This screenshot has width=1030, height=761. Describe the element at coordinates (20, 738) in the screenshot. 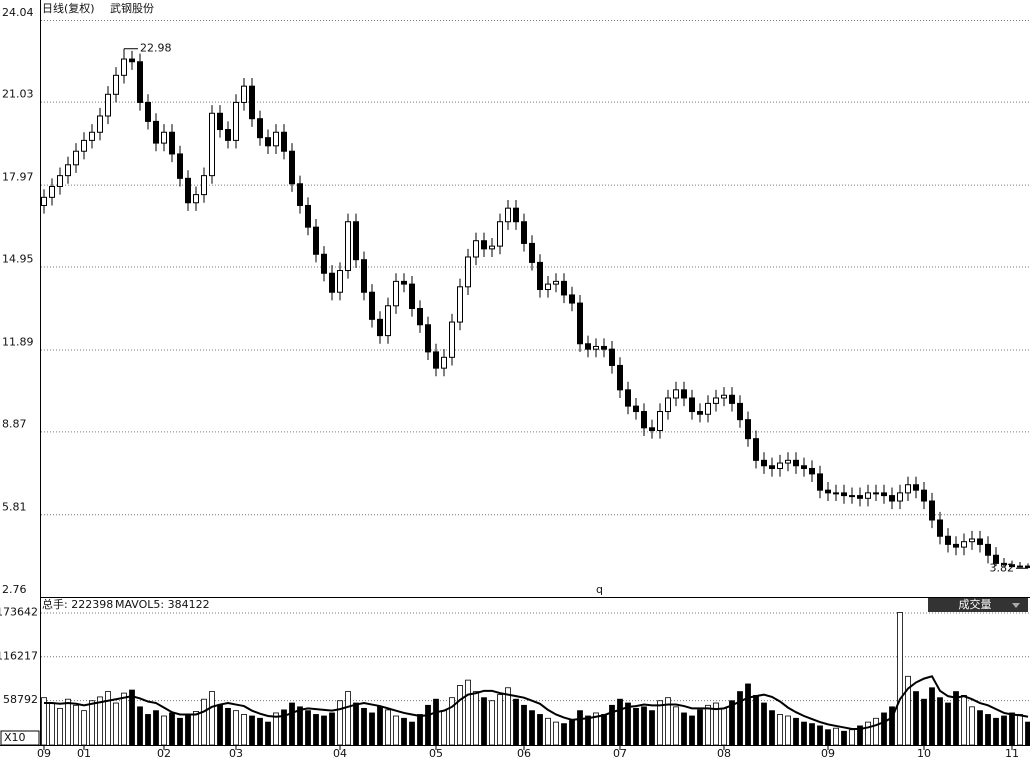

I see `unit-box` at that location.